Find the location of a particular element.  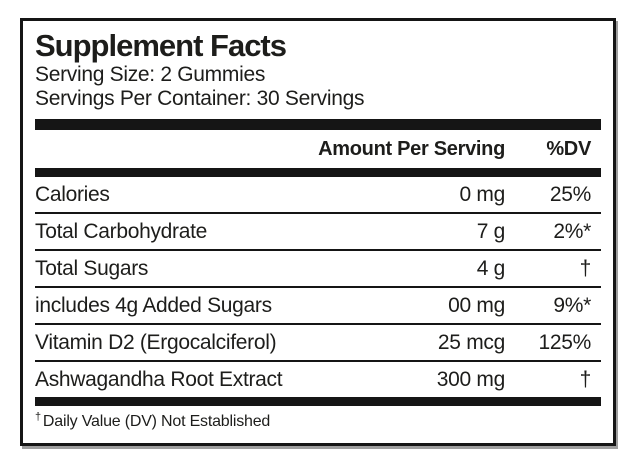

footnote: † Daily Value (DV) Not Established is located at coordinates (318, 418).